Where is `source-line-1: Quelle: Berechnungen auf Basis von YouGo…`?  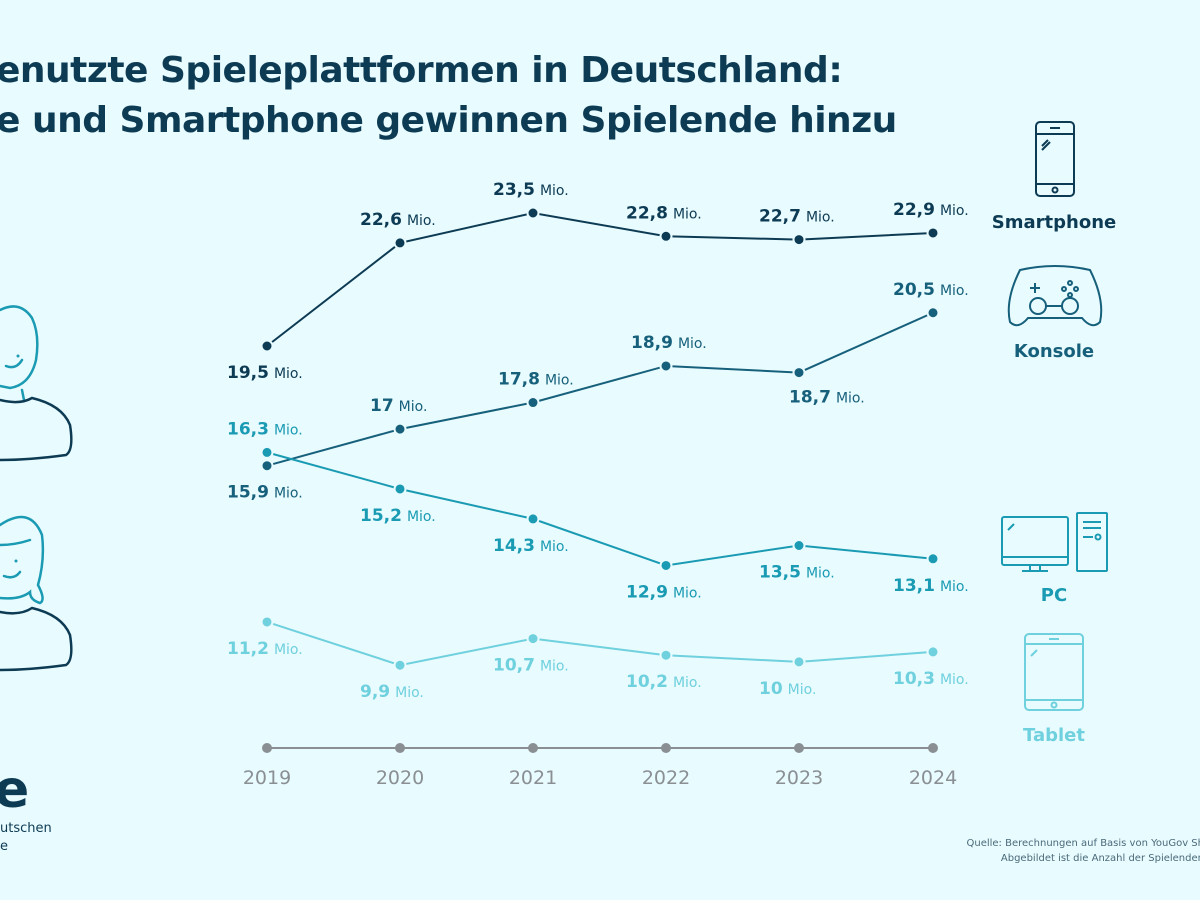
source-line-1: Quelle: Berechnungen auf Basis von YouGo… is located at coordinates (1083, 843).